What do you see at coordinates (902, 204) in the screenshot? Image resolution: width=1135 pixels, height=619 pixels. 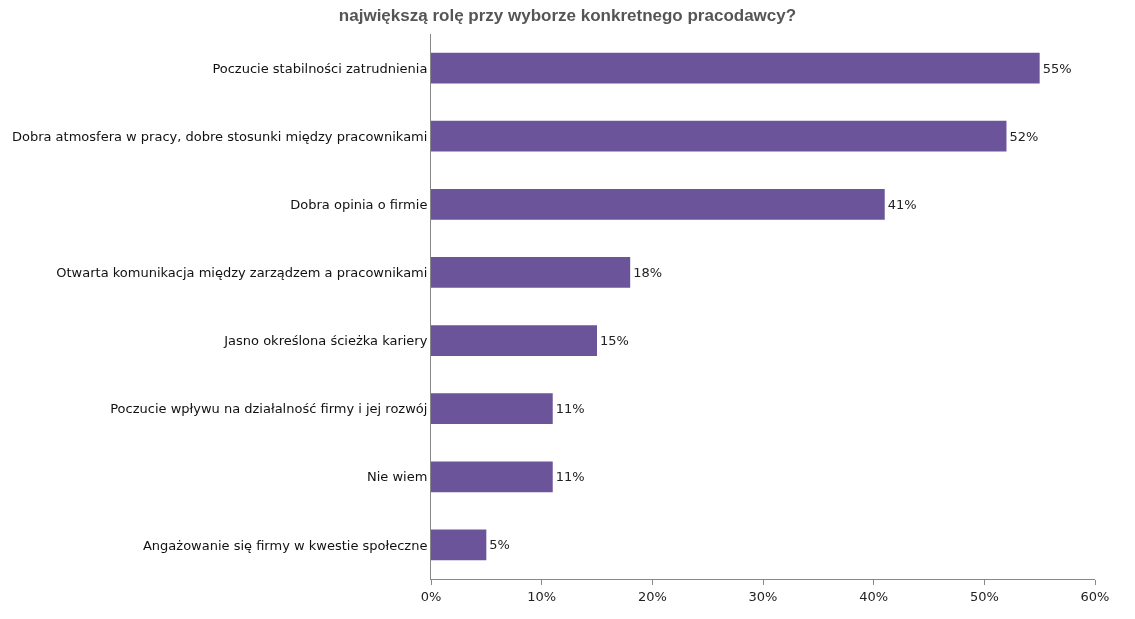 I see `data-label: 41%` at bounding box center [902, 204].